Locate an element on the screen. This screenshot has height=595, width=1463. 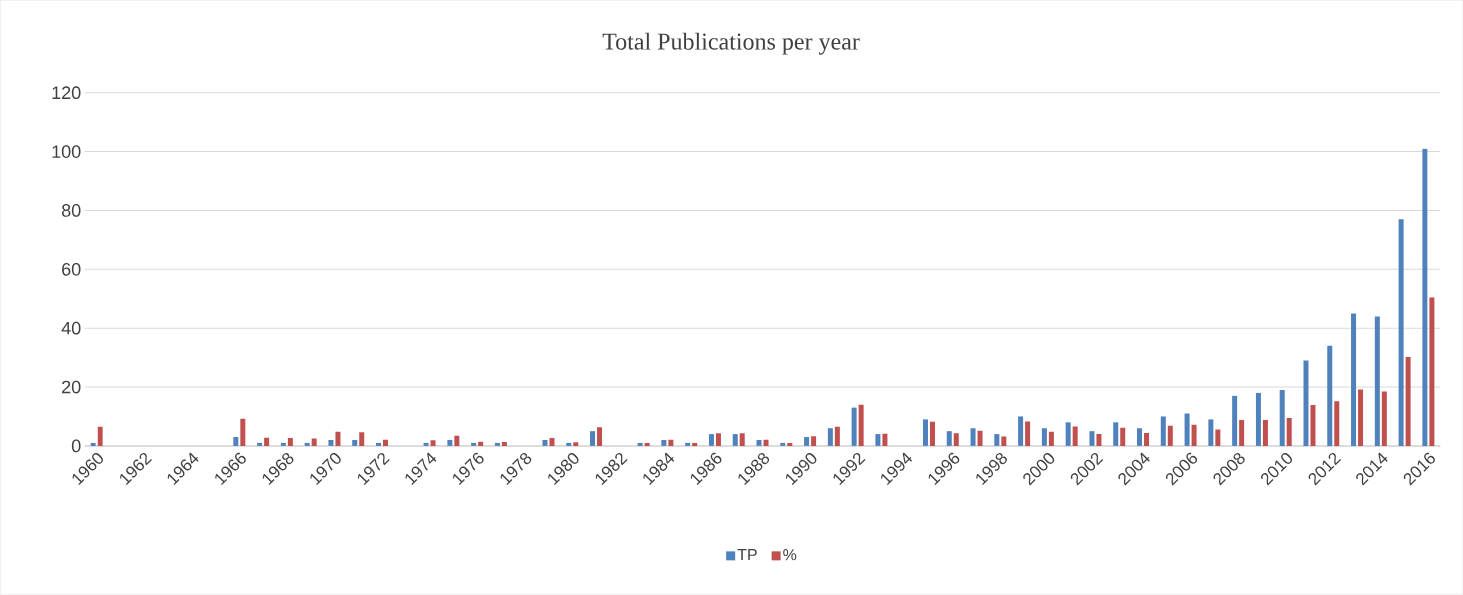
y-tick-label: 40 is located at coordinates (71, 328).